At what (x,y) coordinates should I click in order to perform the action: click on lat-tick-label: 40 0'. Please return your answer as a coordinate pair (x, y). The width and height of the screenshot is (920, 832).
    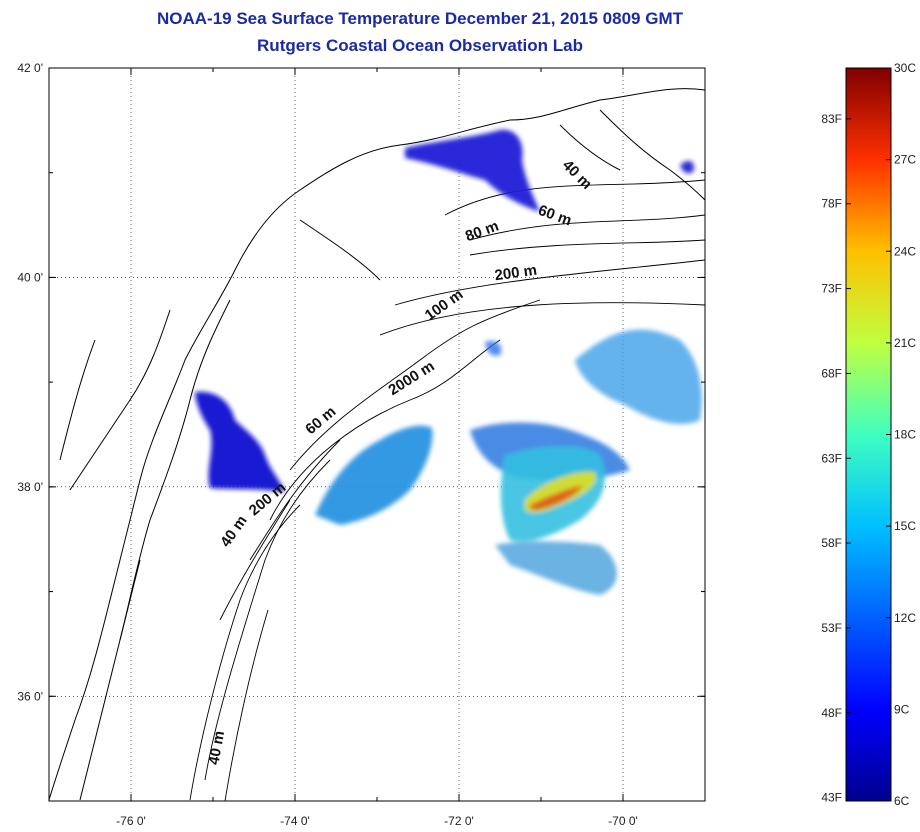
    Looking at the image, I should click on (30, 277).